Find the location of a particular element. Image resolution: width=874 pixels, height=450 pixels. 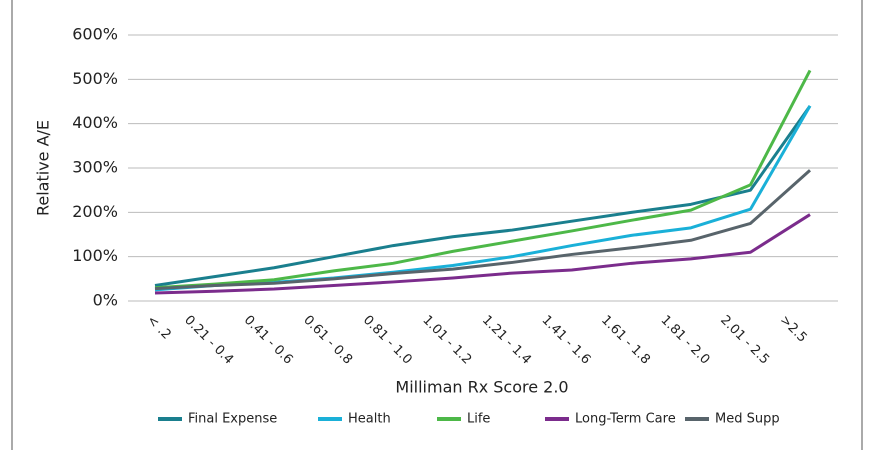

y-tick-label: 0% is located at coordinates (105, 300).